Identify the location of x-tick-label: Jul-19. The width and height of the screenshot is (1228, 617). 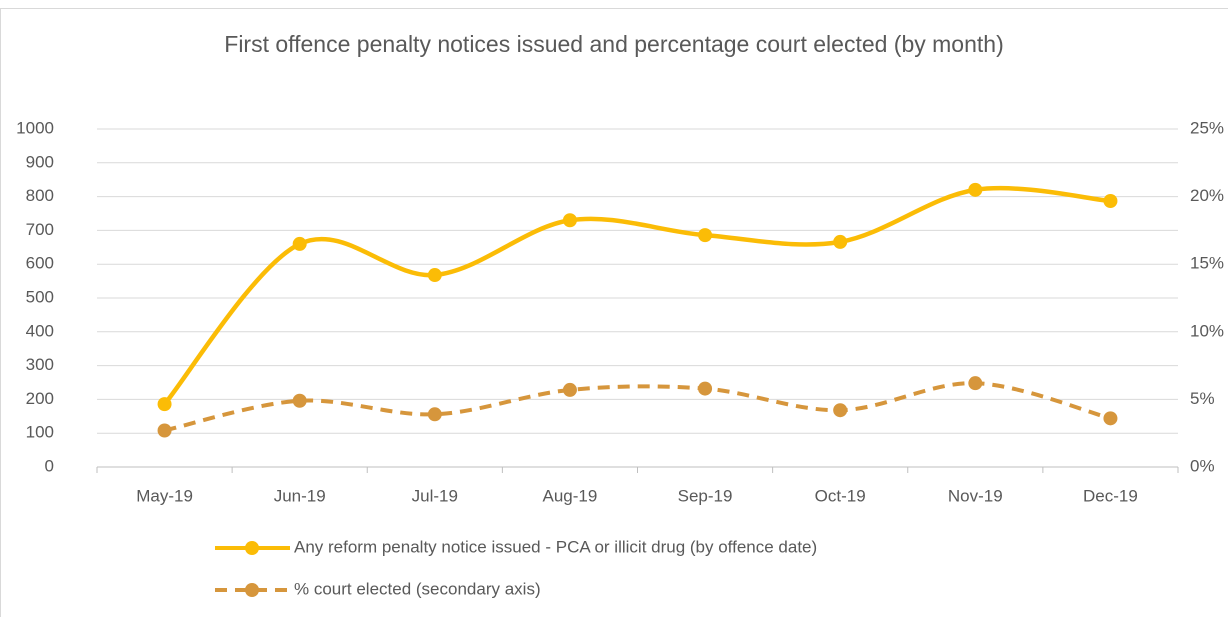
(435, 495).